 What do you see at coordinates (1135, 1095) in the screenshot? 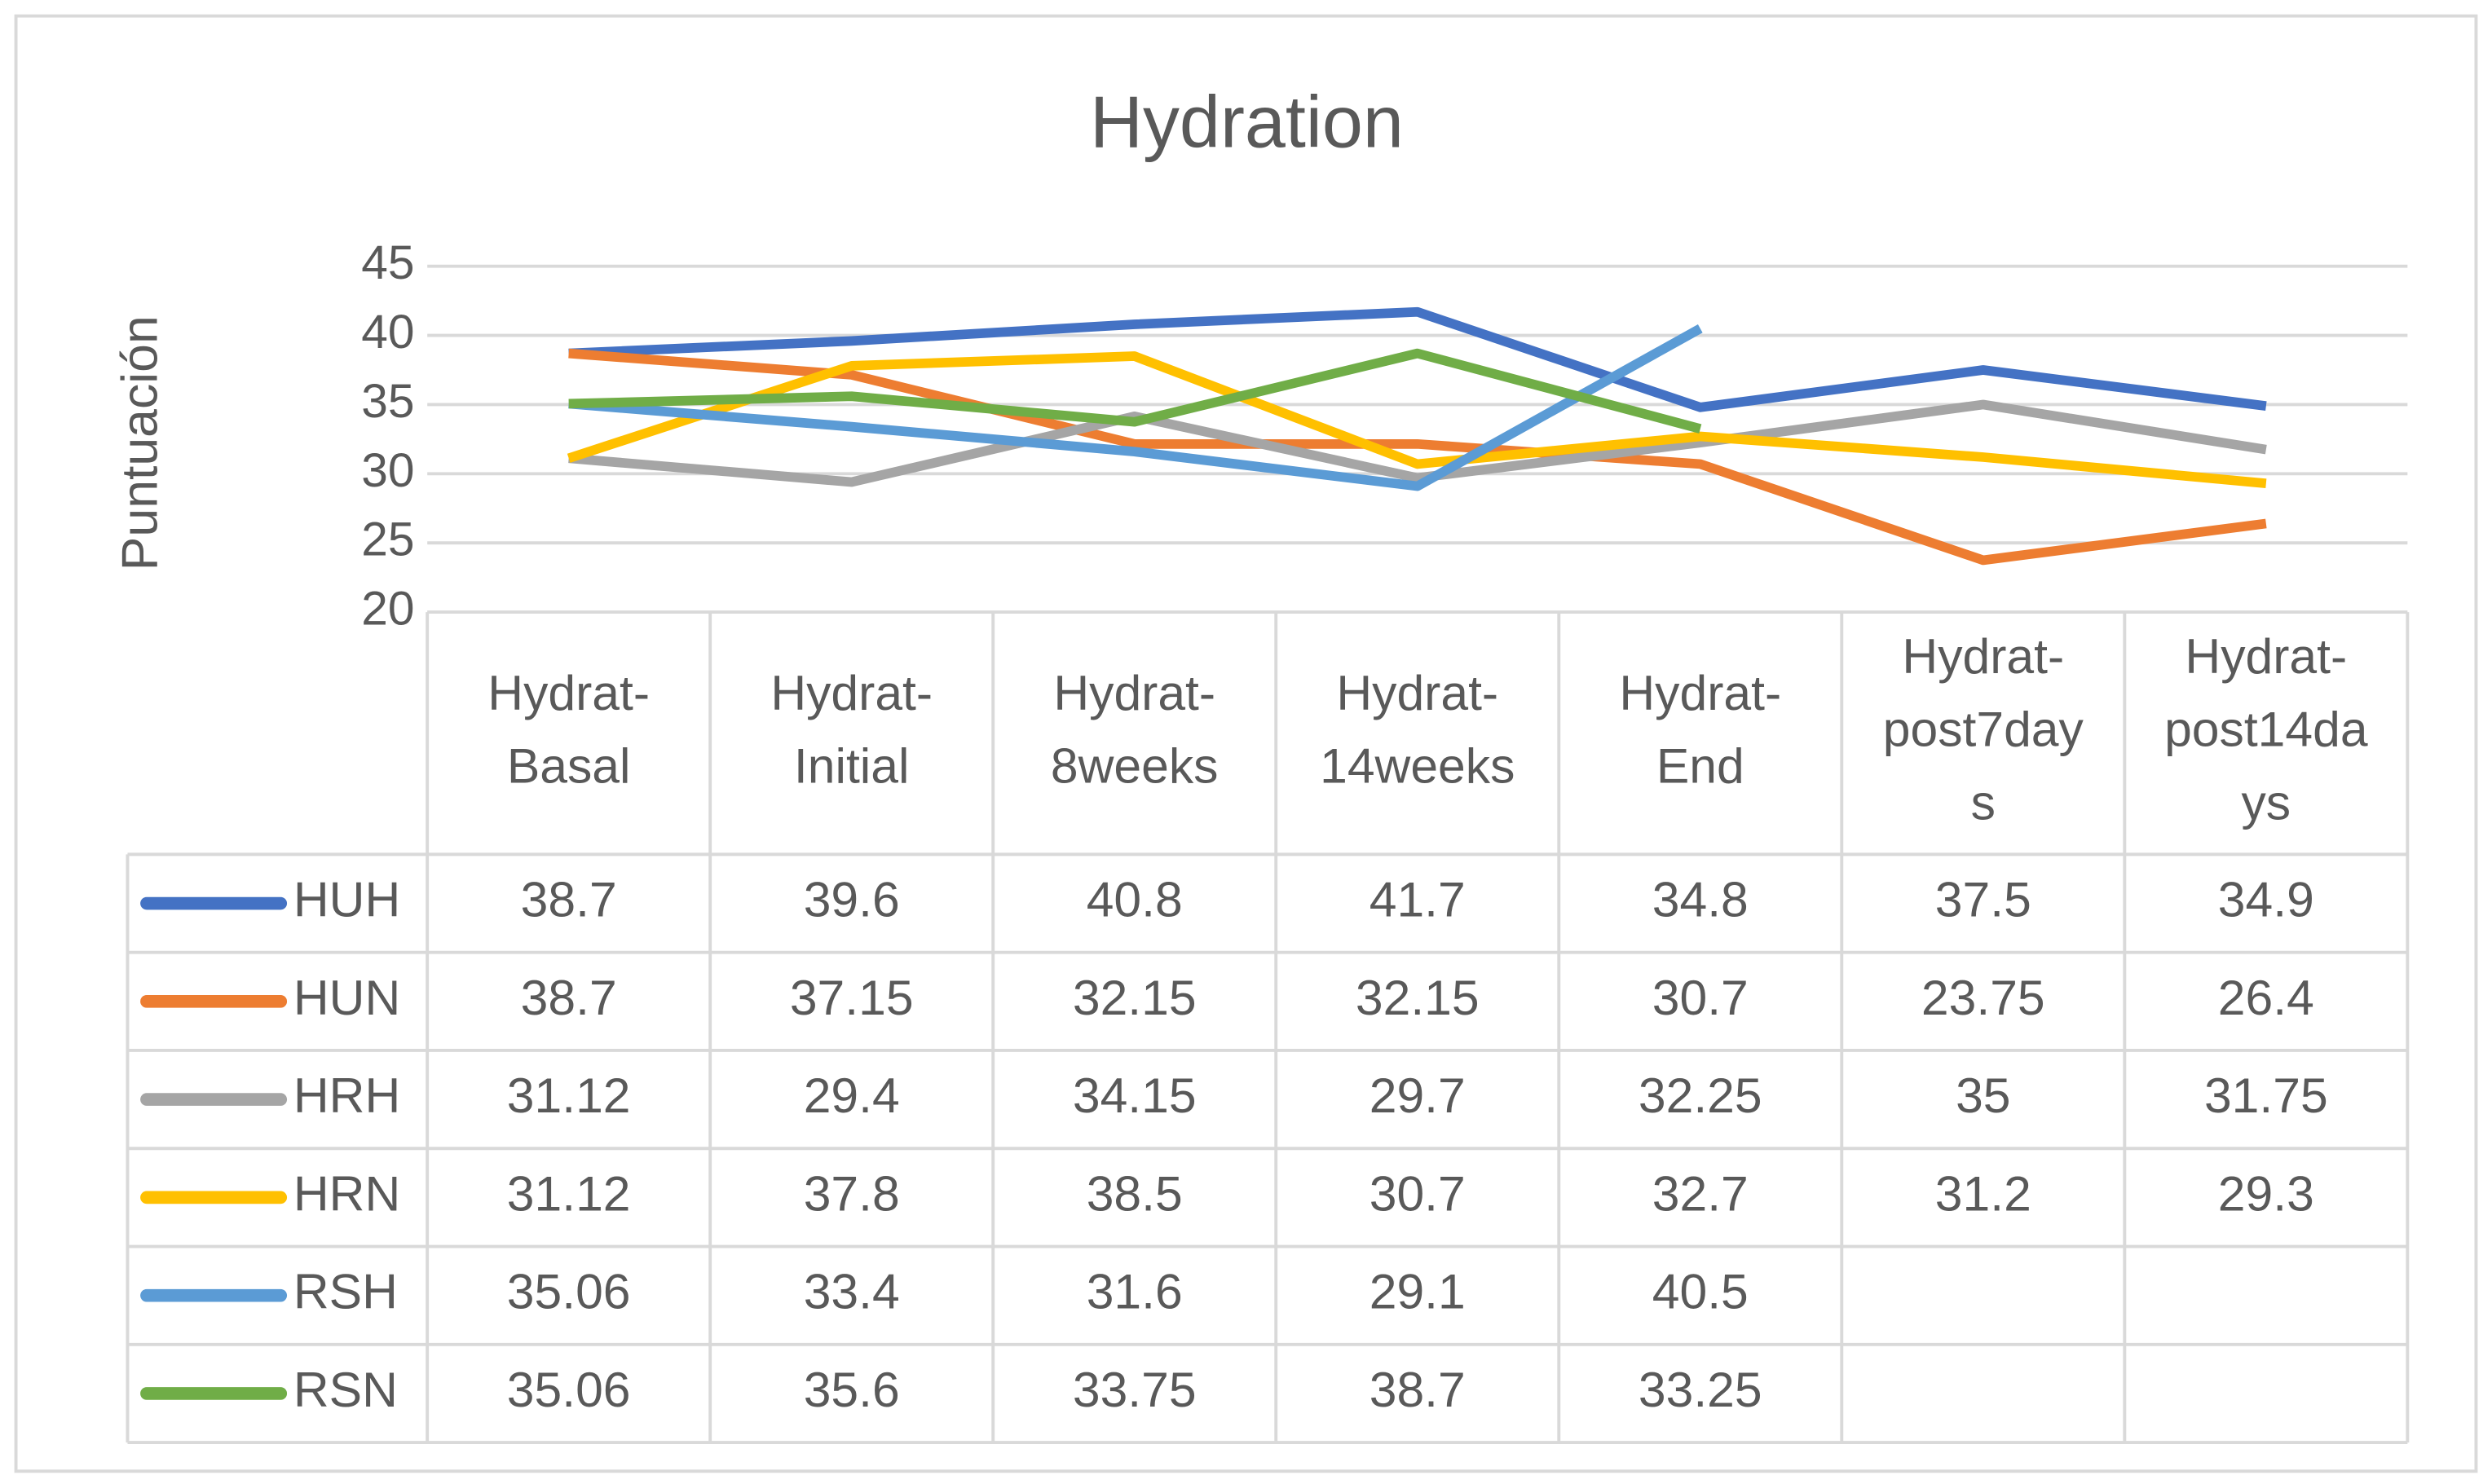
I see `table-value: 34.15` at bounding box center [1135, 1095].